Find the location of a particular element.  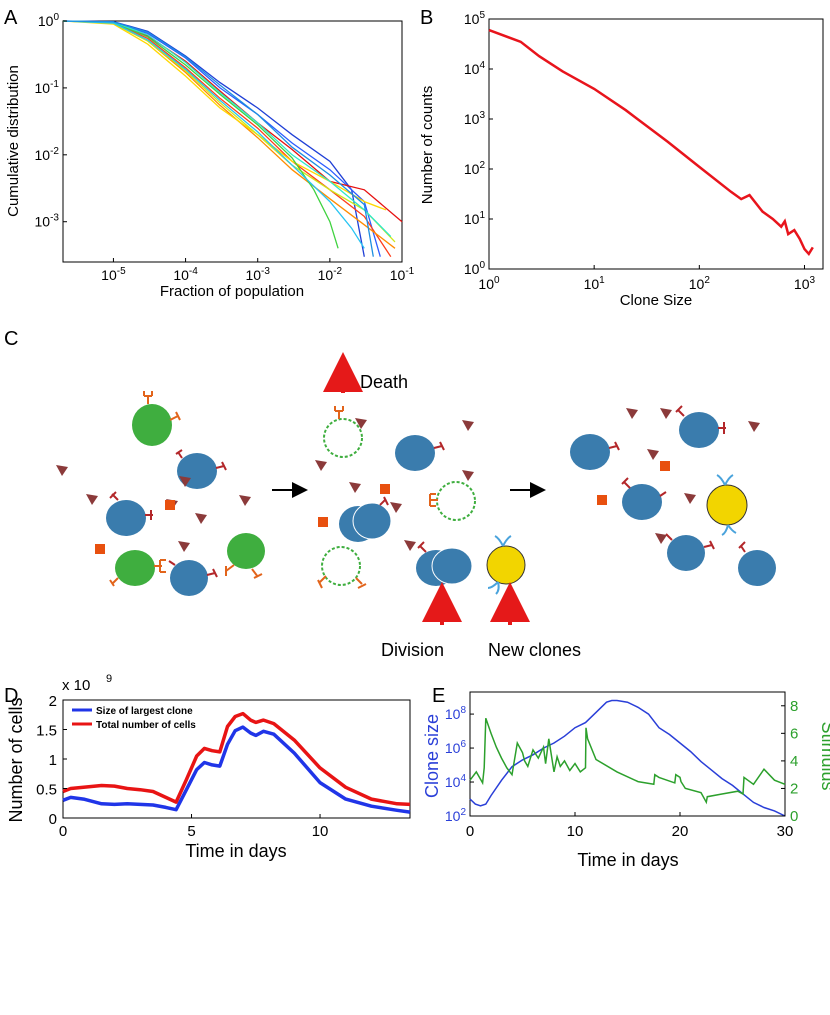

panel-d-scale-note: x 10 is located at coordinates (76, 685).